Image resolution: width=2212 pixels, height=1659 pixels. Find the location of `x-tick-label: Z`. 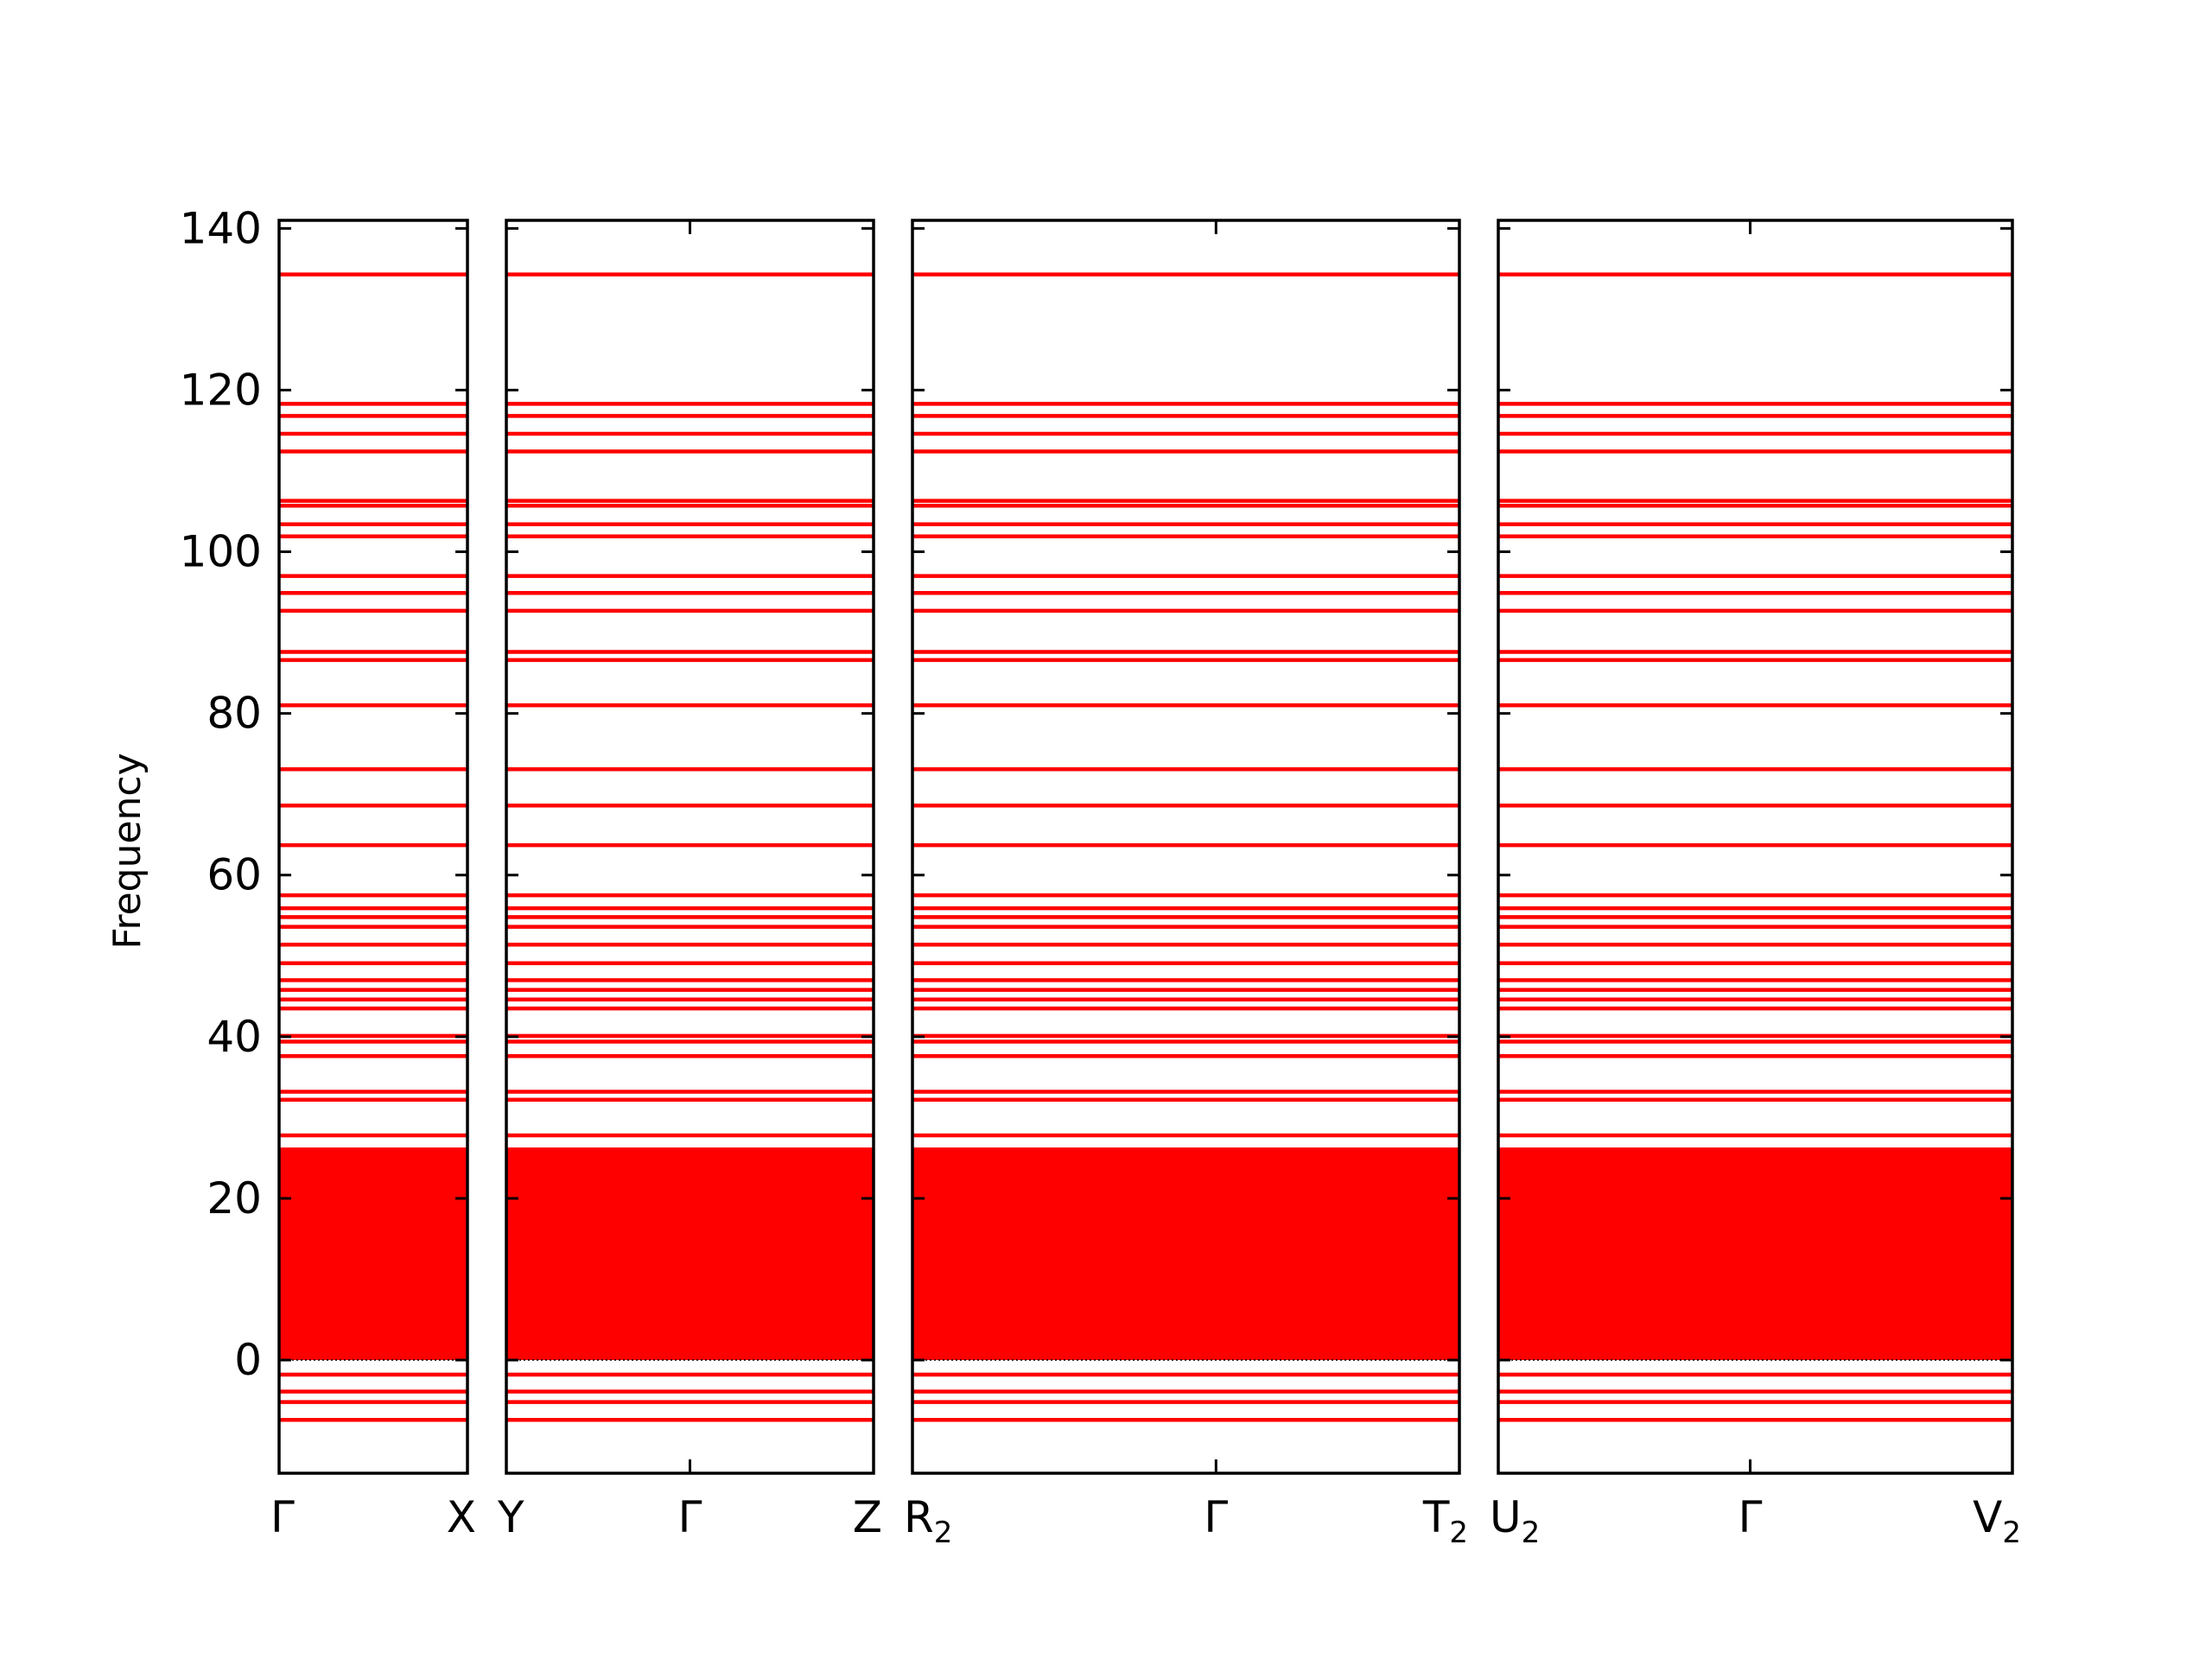

x-tick-label: Z is located at coordinates (867, 1517).